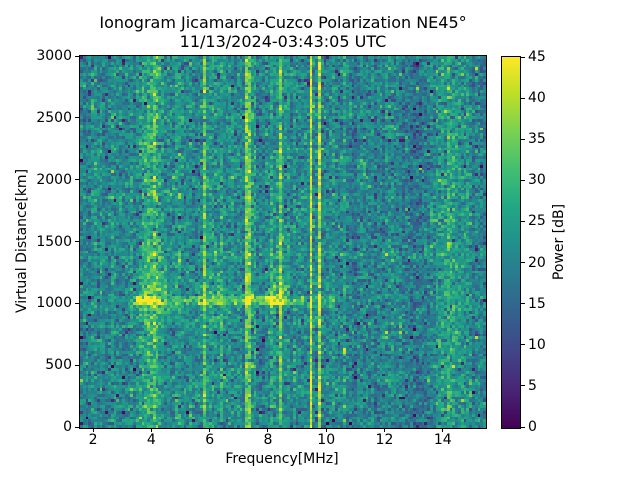  I want to click on colorbar-tick-label: 15, so click(537, 303).